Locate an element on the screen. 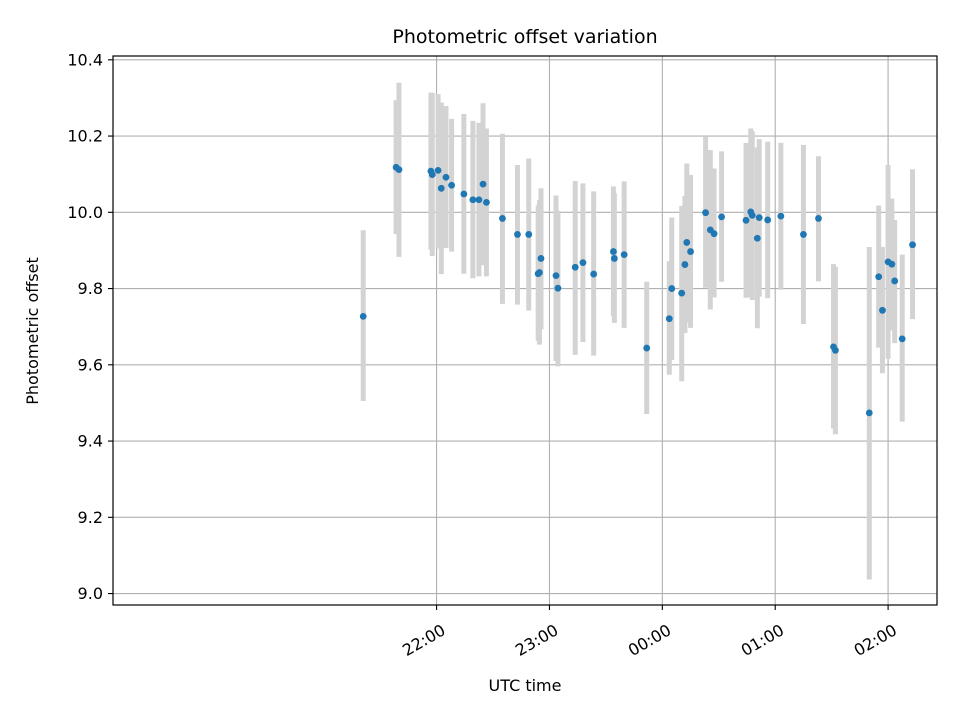 Image resolution: width=960 pixels, height=720 pixels. y-tick-label: 9.4 is located at coordinates (90, 441).